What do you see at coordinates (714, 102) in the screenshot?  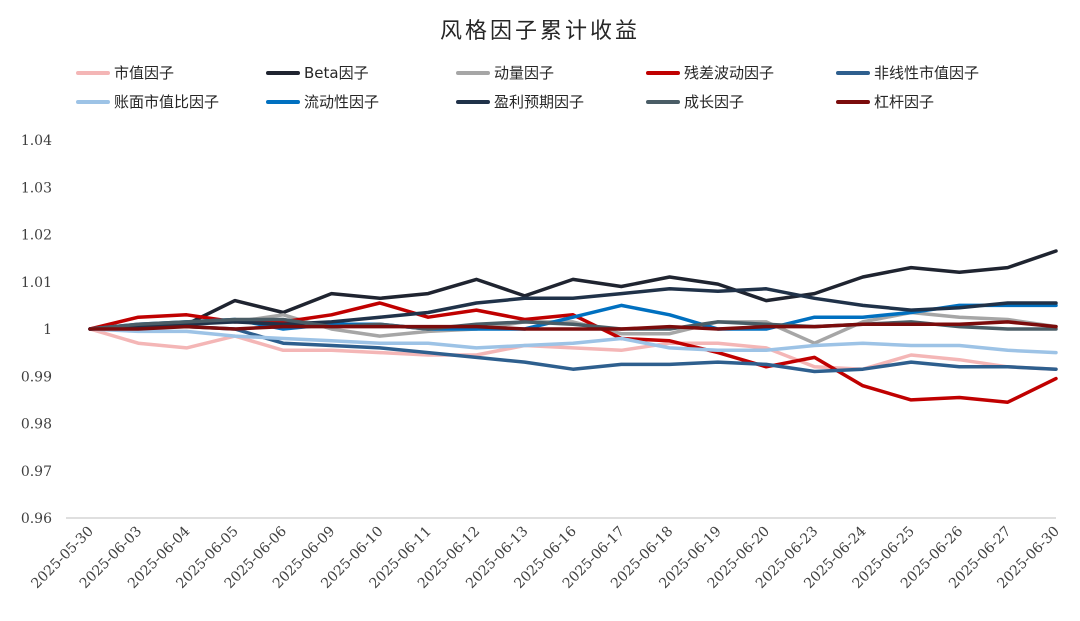 I see `legend-label: 成长因子` at bounding box center [714, 102].